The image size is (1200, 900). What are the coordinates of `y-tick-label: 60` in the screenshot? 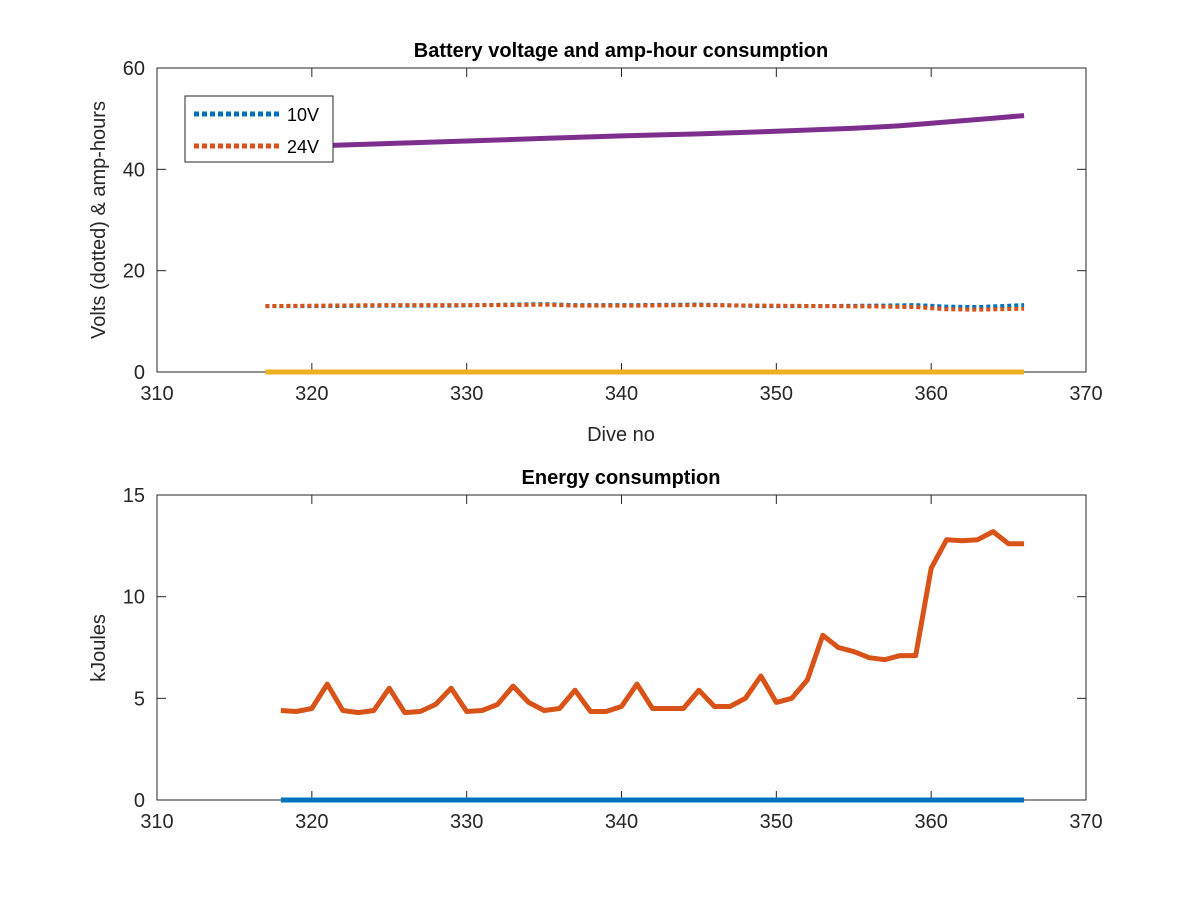 It's located at (134, 69).